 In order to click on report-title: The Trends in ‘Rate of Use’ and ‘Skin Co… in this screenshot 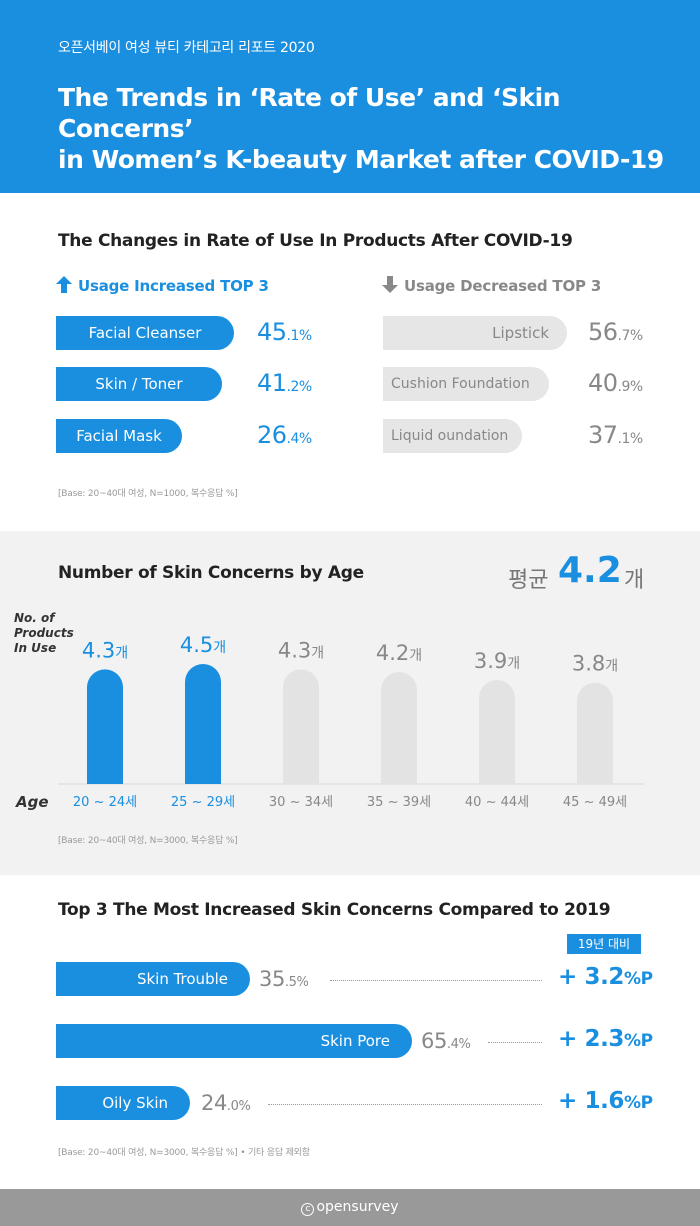, I will do `click(368, 128)`.